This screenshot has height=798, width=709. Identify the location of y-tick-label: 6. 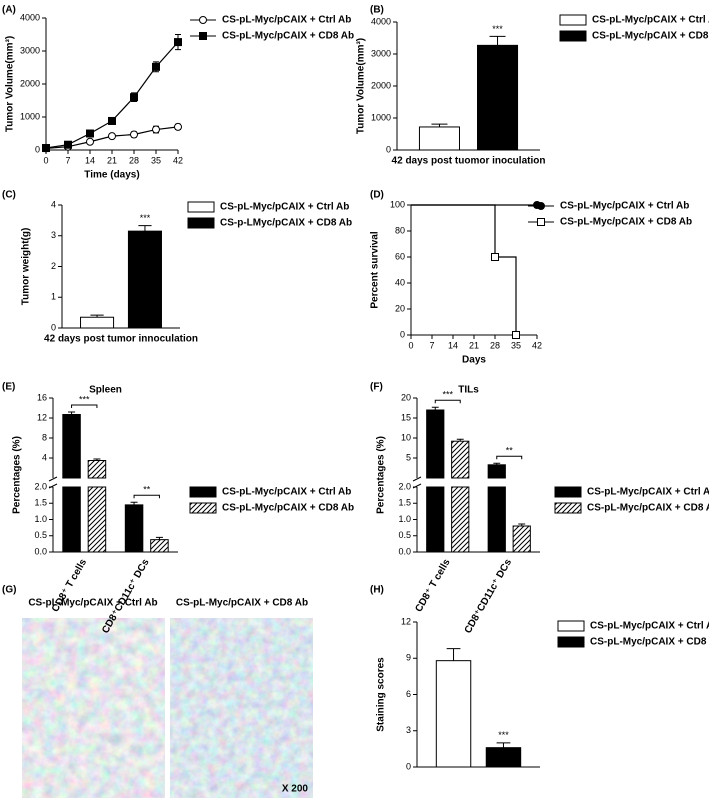
(408, 694).